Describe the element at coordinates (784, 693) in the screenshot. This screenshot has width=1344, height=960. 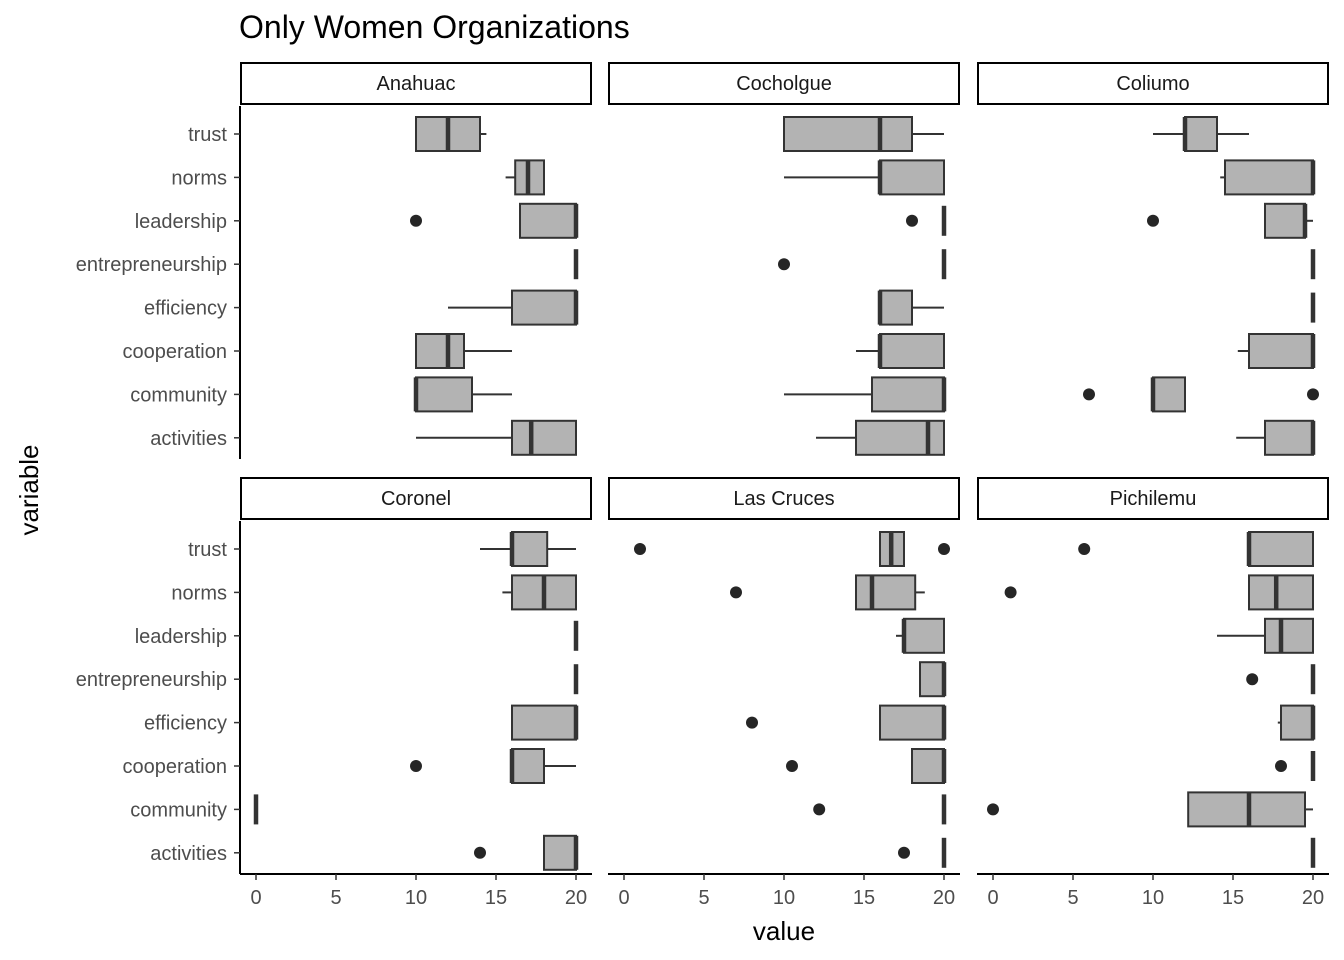
I see `facet-panel: Las Cruces 0 5 10 15 20` at that location.